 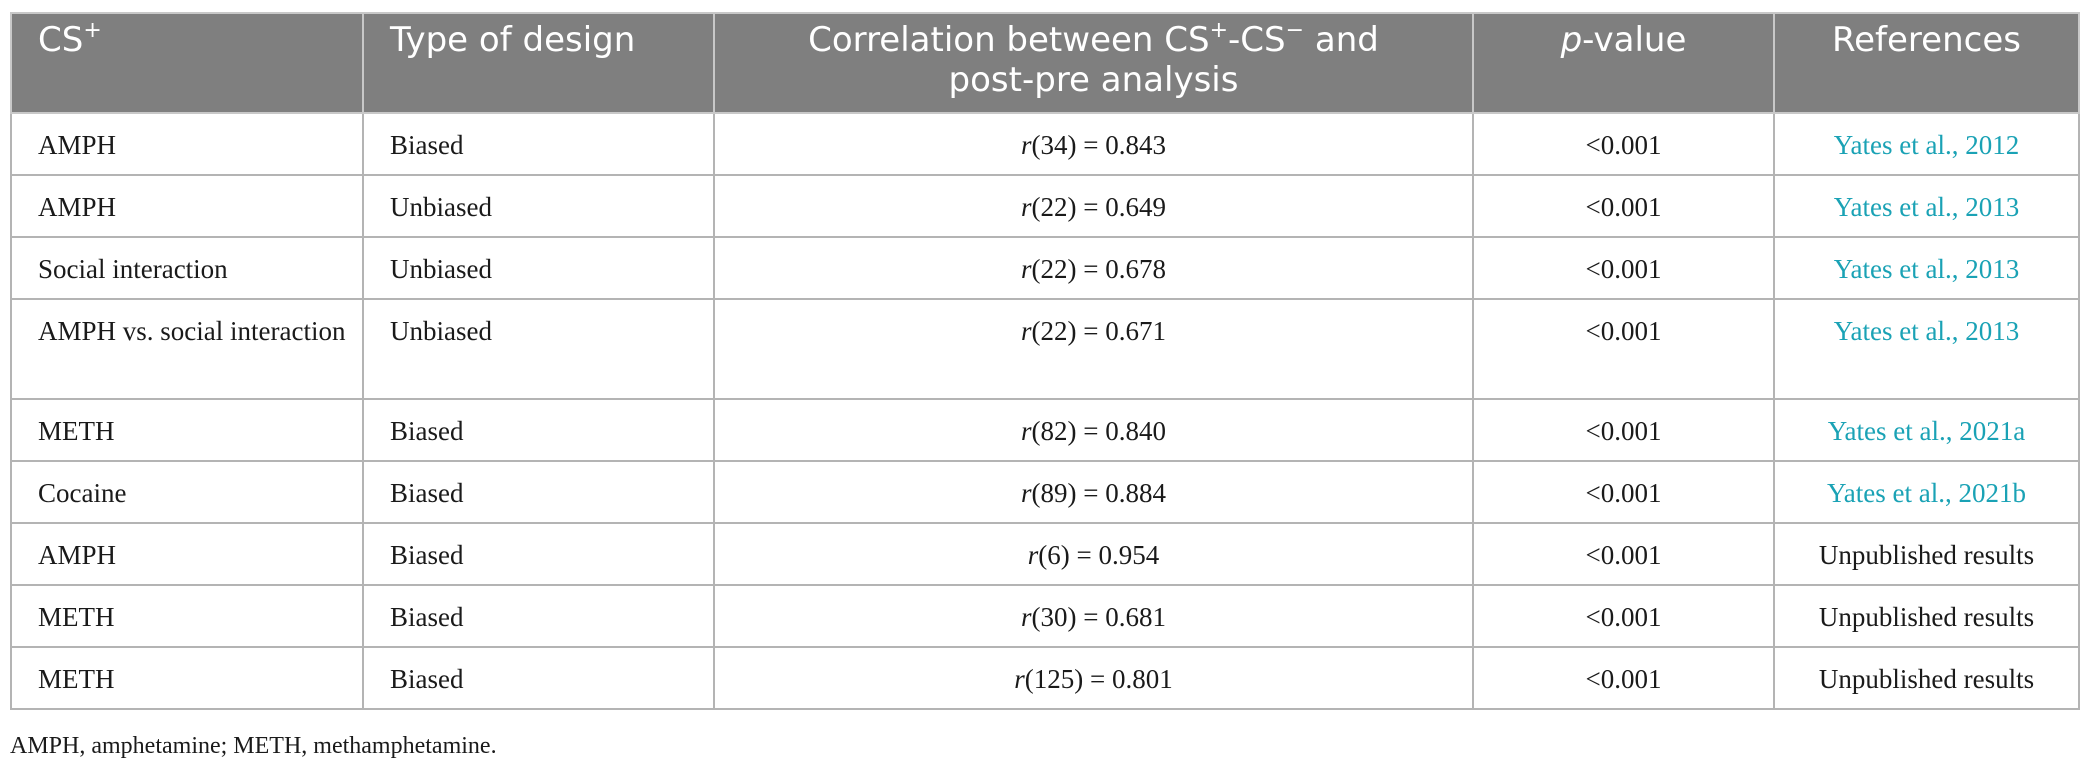 I want to click on header-correlation-line2: post-pre analysis, so click(x=1093, y=80).